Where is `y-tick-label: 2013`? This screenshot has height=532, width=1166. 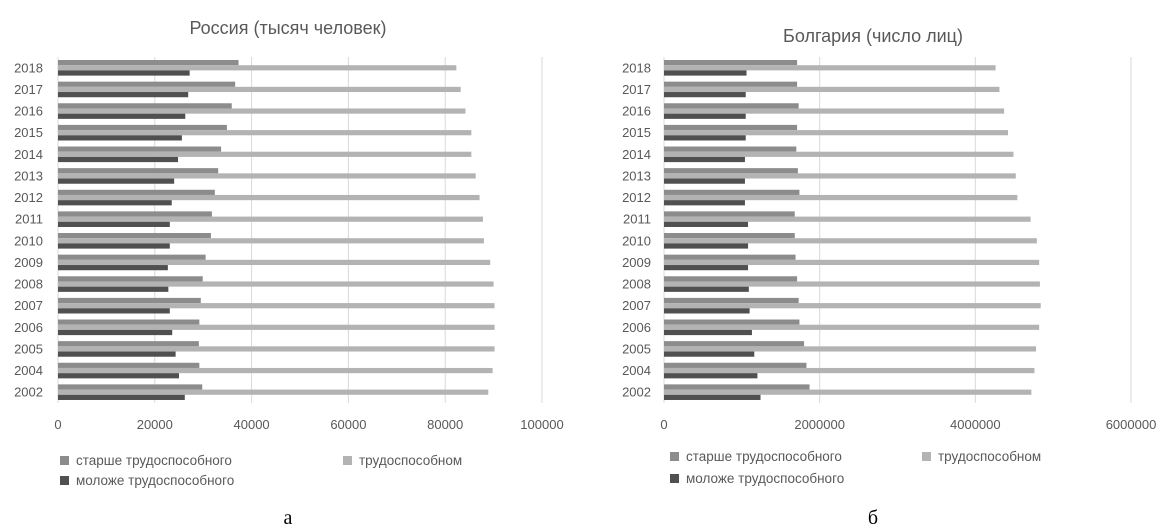 y-tick-label: 2013 is located at coordinates (28, 175).